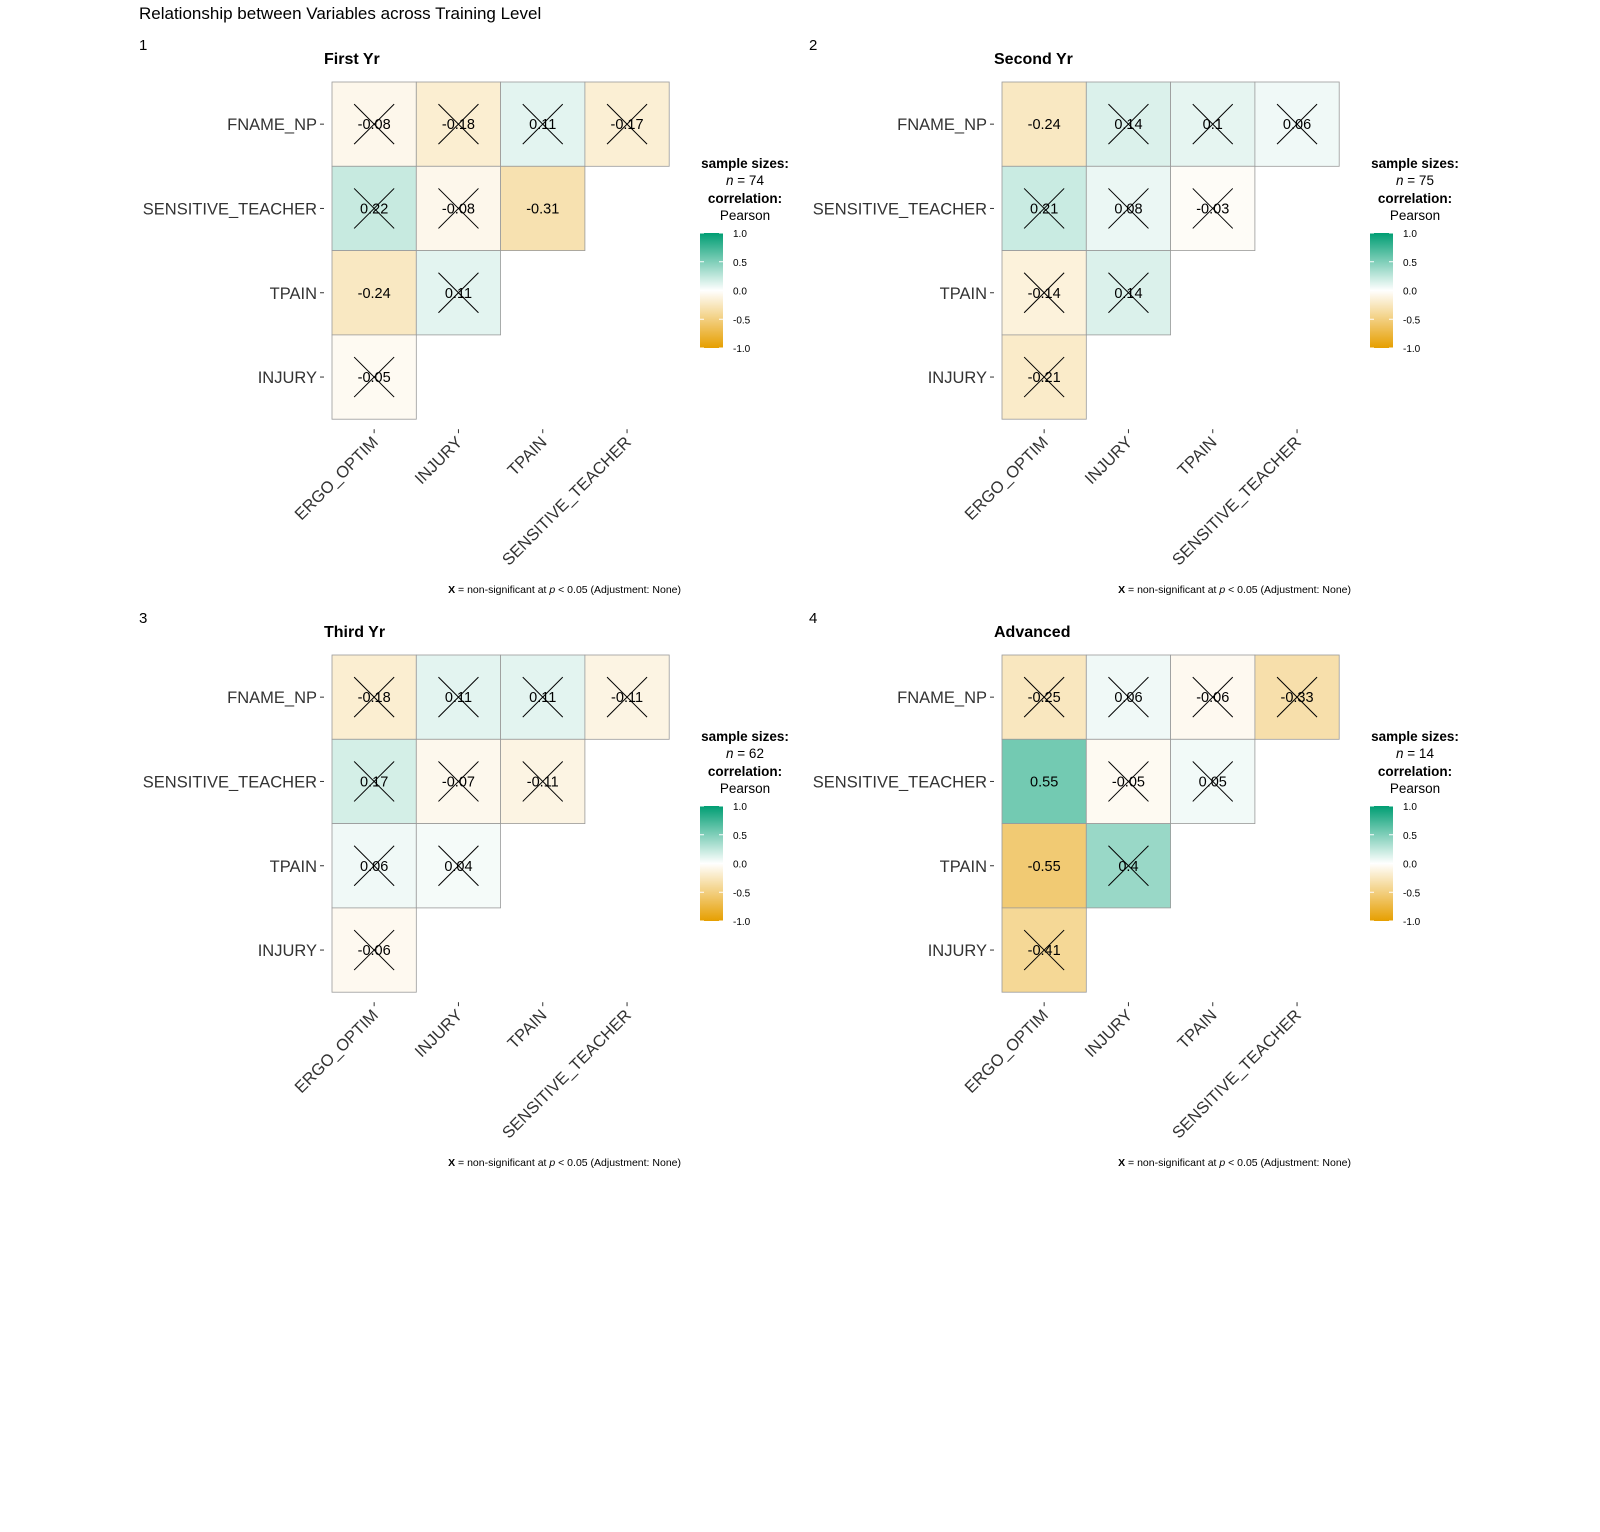 The height and width of the screenshot is (1532, 1600). I want to click on legend-n-value: = 14, so click(1419, 753).